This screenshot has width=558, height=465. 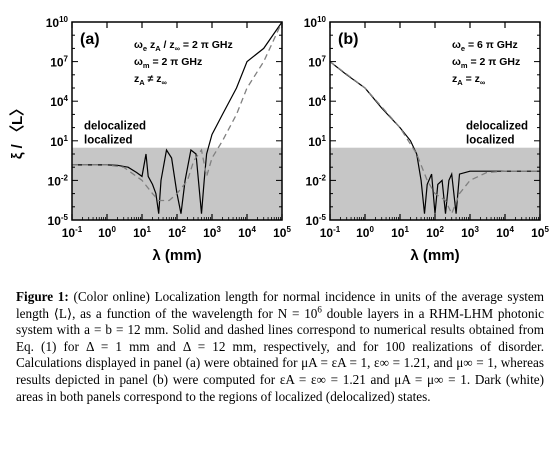 I want to click on parameter-annotation: zA​ ≠ z∞​, so click(x=150, y=80).